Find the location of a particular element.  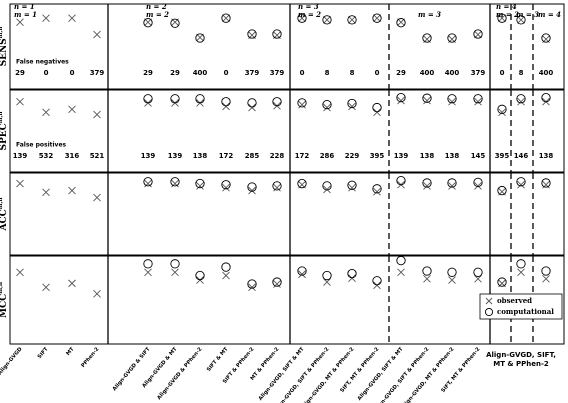

count-value: 521 is located at coordinates (97, 156).